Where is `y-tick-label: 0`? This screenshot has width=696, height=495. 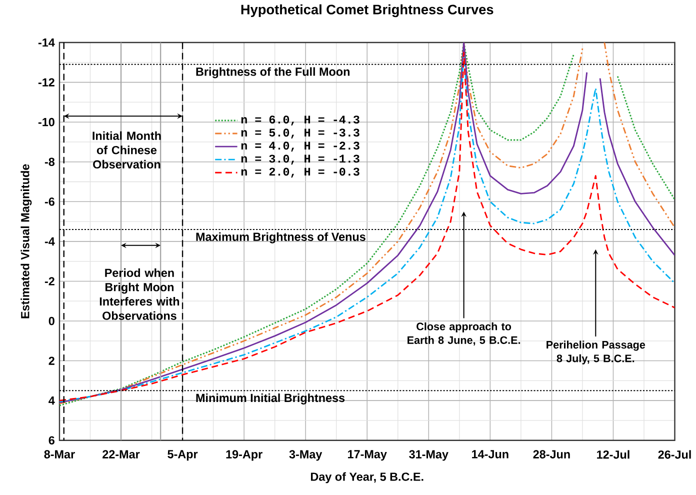 y-tick-label: 0 is located at coordinates (51, 321).